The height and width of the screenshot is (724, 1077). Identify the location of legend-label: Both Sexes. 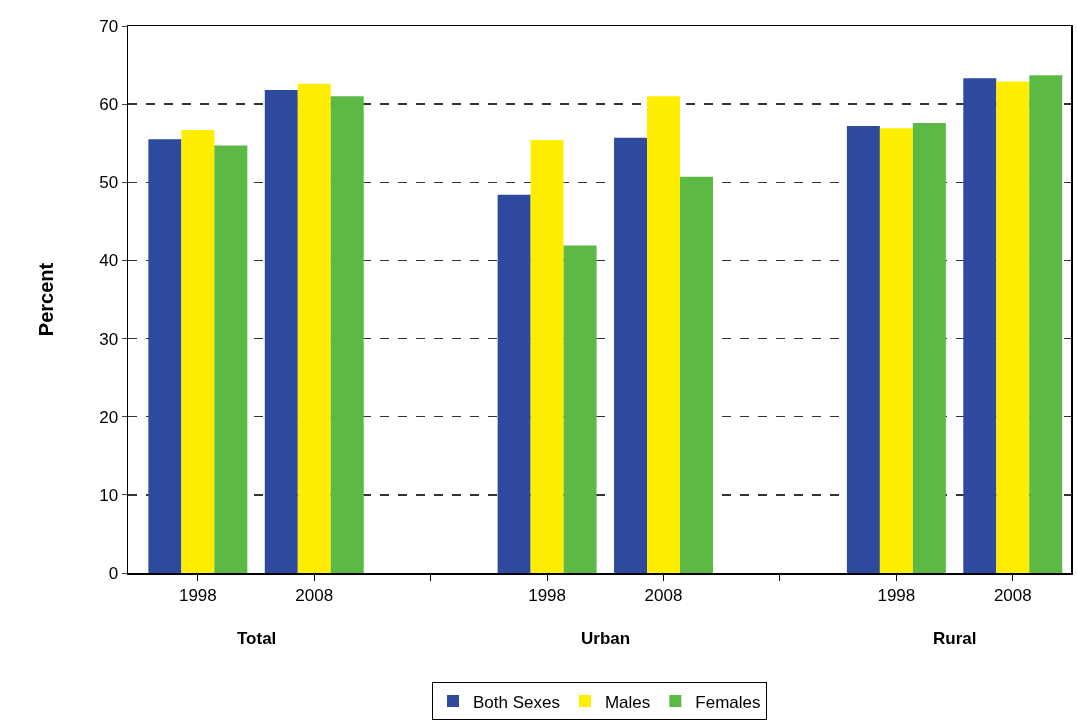
(516, 702).